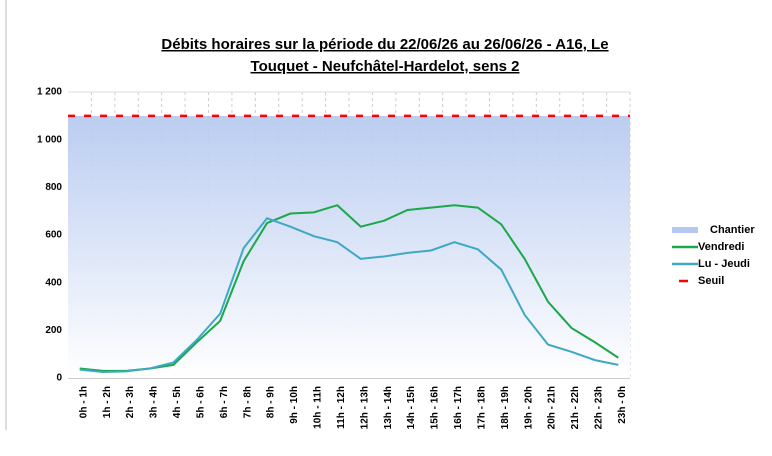 The height and width of the screenshot is (456, 772). What do you see at coordinates (552, 407) in the screenshot?
I see `x-tick-label: 20h - 21h` at bounding box center [552, 407].